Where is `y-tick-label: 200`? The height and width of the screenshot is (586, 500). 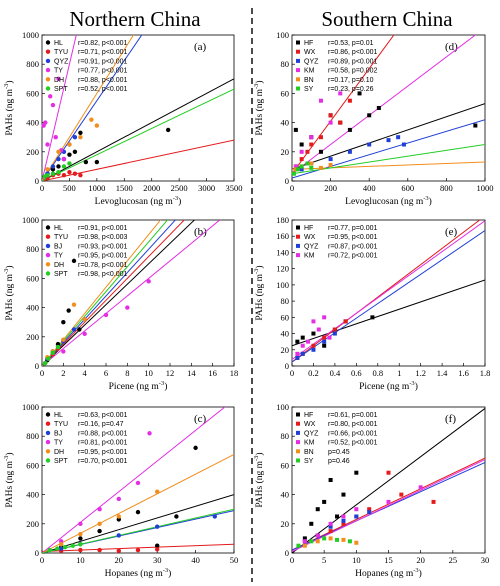
y-tick-label: 200 is located at coordinates (32, 152).